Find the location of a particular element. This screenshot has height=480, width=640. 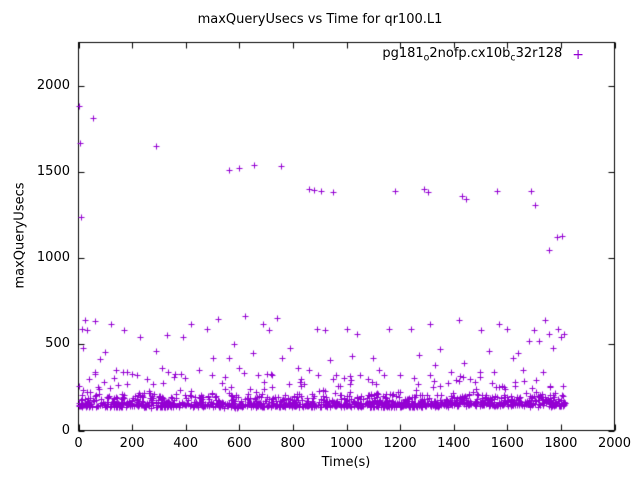

y-tick-label: 2000 is located at coordinates (53, 85).